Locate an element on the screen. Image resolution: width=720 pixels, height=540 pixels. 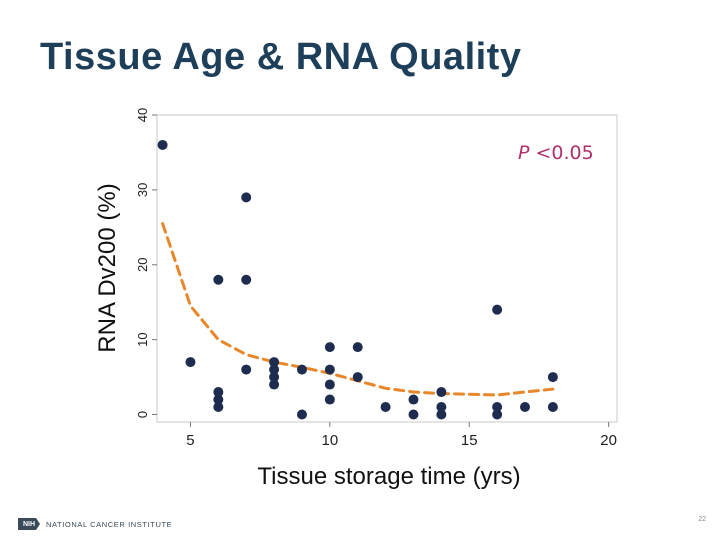
nci-logo: NIH NATIONAL CANCER INSTITUTE is located at coordinates (95, 524).